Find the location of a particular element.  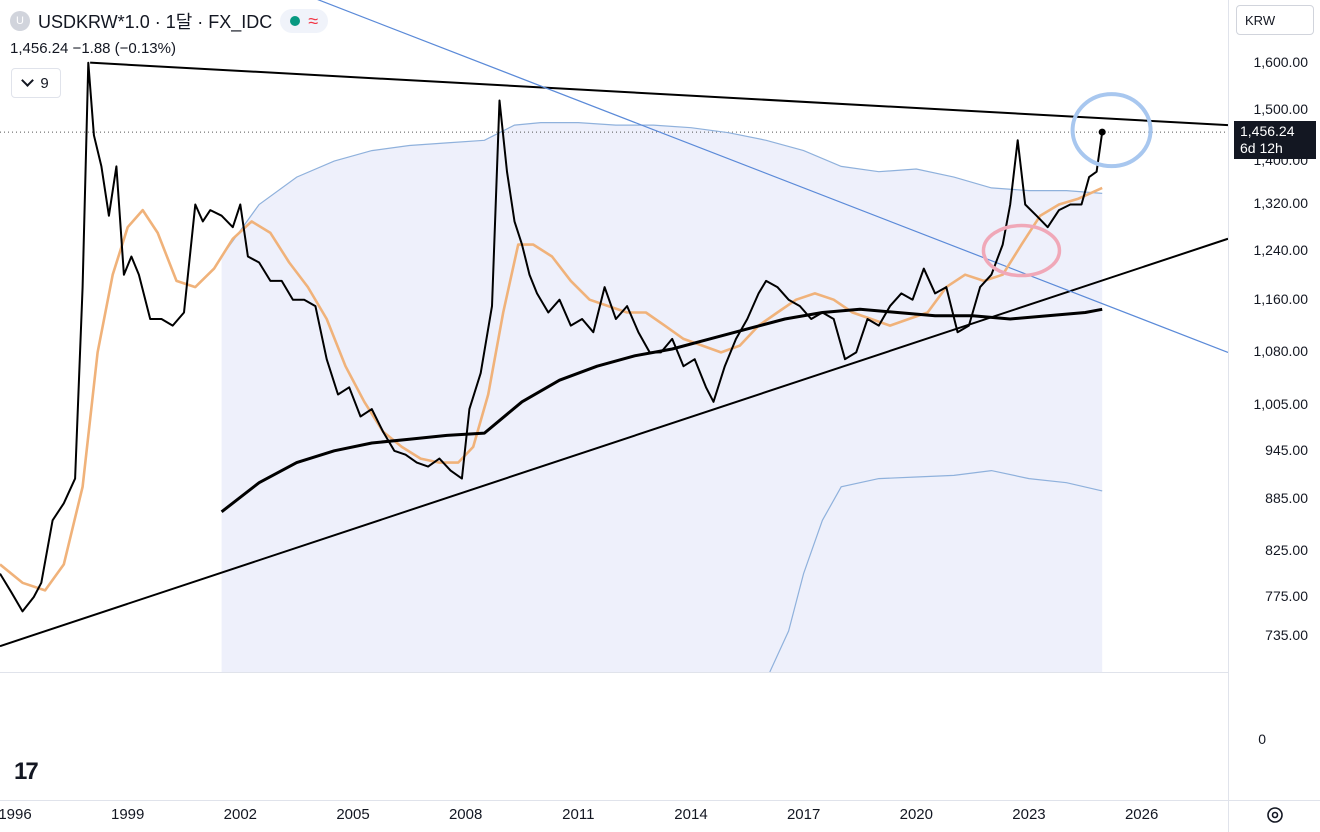

time-tick-label: 1996 is located at coordinates (16, 814).